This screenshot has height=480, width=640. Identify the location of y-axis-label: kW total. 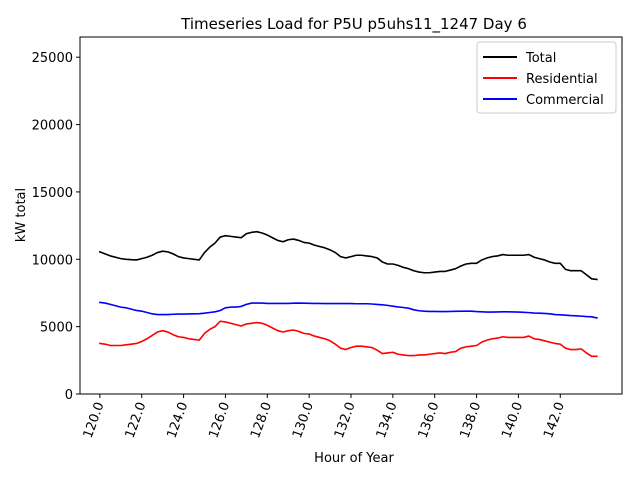
(21, 215).